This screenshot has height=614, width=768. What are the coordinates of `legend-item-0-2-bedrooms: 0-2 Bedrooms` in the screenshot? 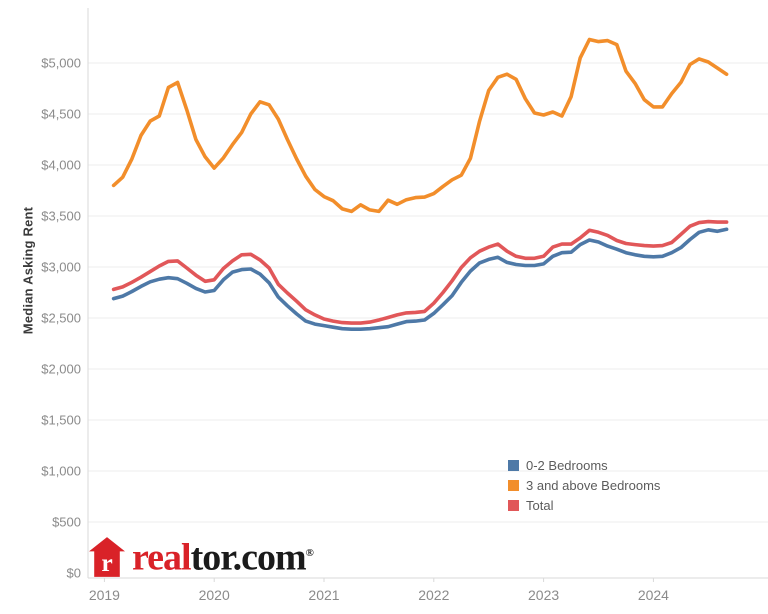 It's located at (584, 465).